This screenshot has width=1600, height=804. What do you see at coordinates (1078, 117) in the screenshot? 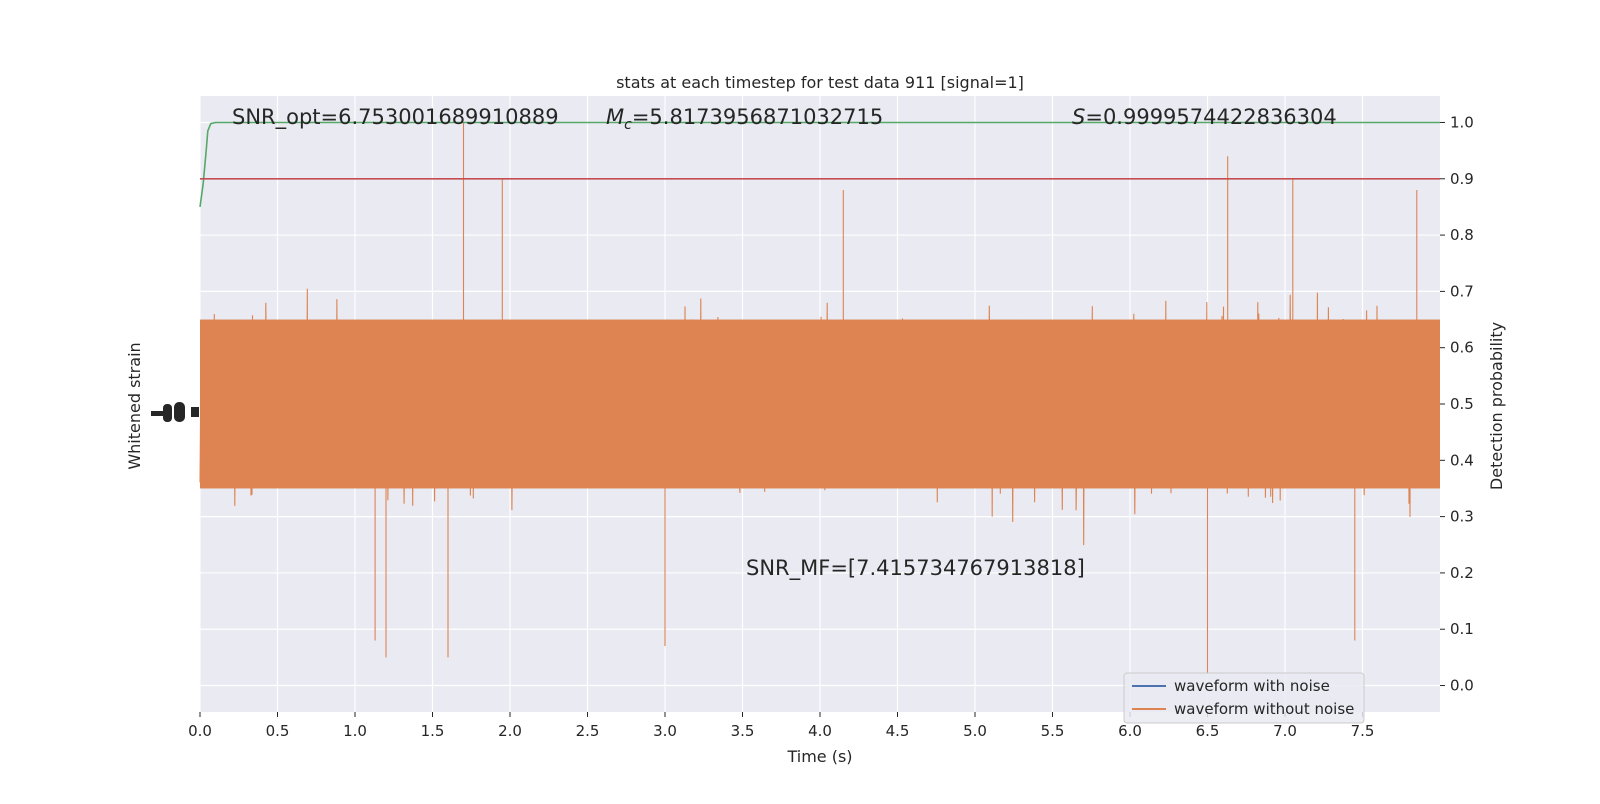
I see `annotation-s-symbol: S` at bounding box center [1078, 117].